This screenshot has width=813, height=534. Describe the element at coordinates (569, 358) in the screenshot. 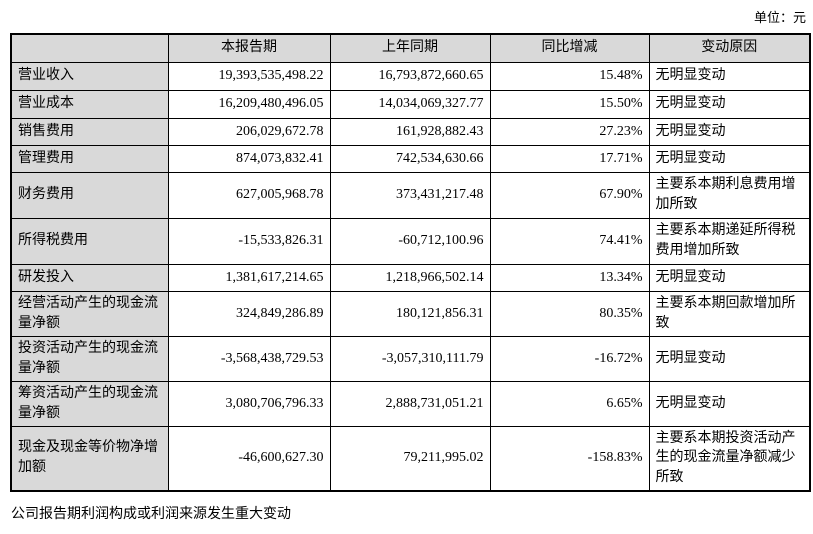

I see `yoy-change-value: -16.72%` at that location.